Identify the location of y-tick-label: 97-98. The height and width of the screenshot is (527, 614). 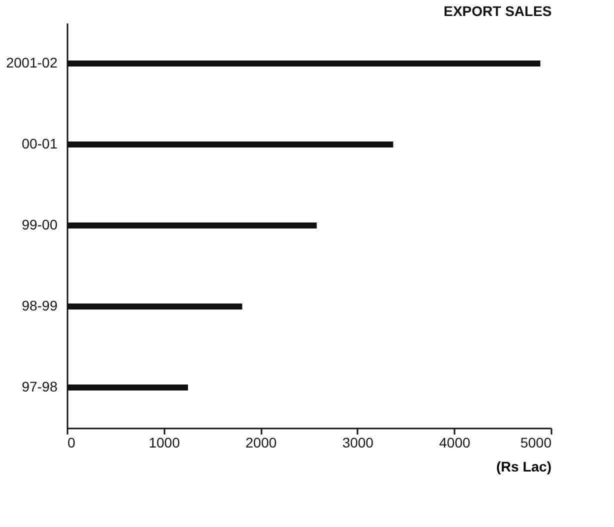
(40, 386).